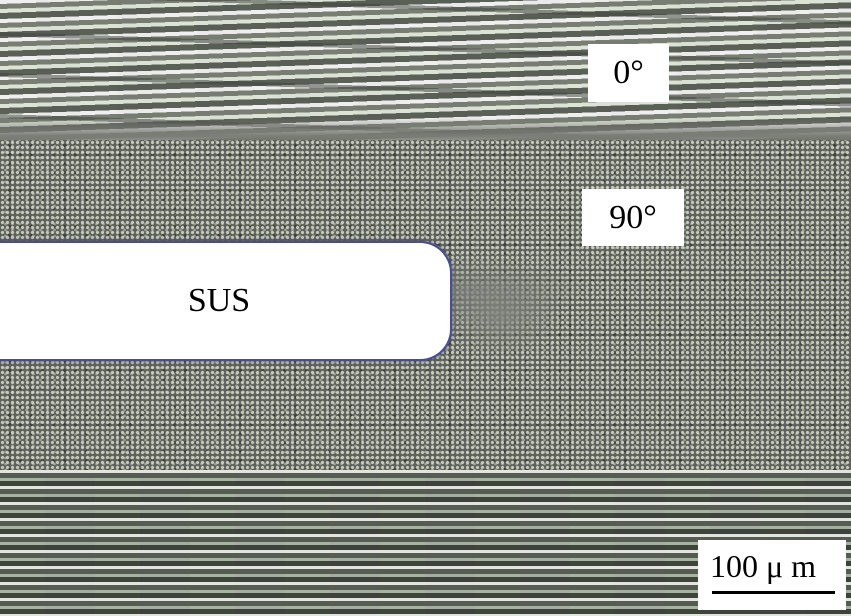 This screenshot has height=616, width=851. I want to click on scale-bar-label: 100 μ m, so click(763, 566).